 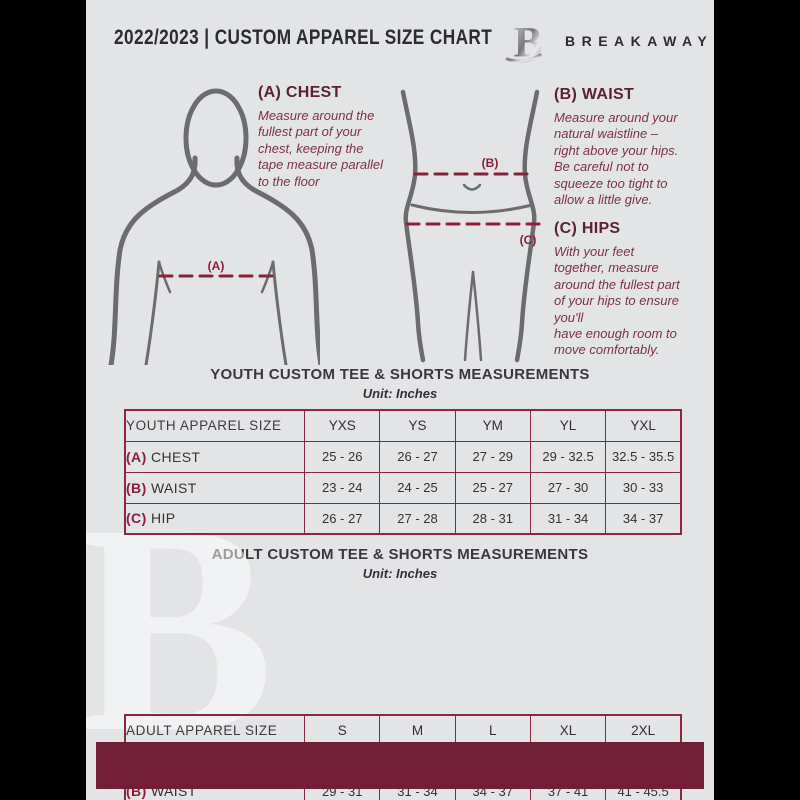 I want to click on waist-instruction-heading: (B) WAIST, so click(x=594, y=94).